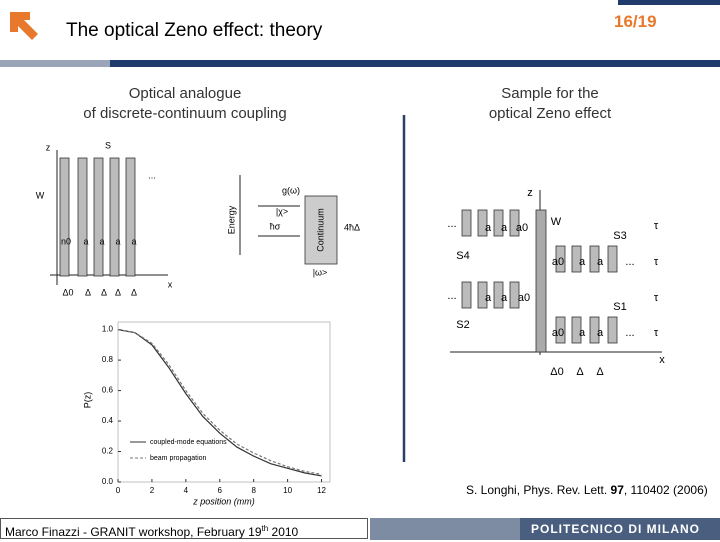 The width and height of the screenshot is (720, 542). I want to click on x-tick-label: 4, so click(186, 490).